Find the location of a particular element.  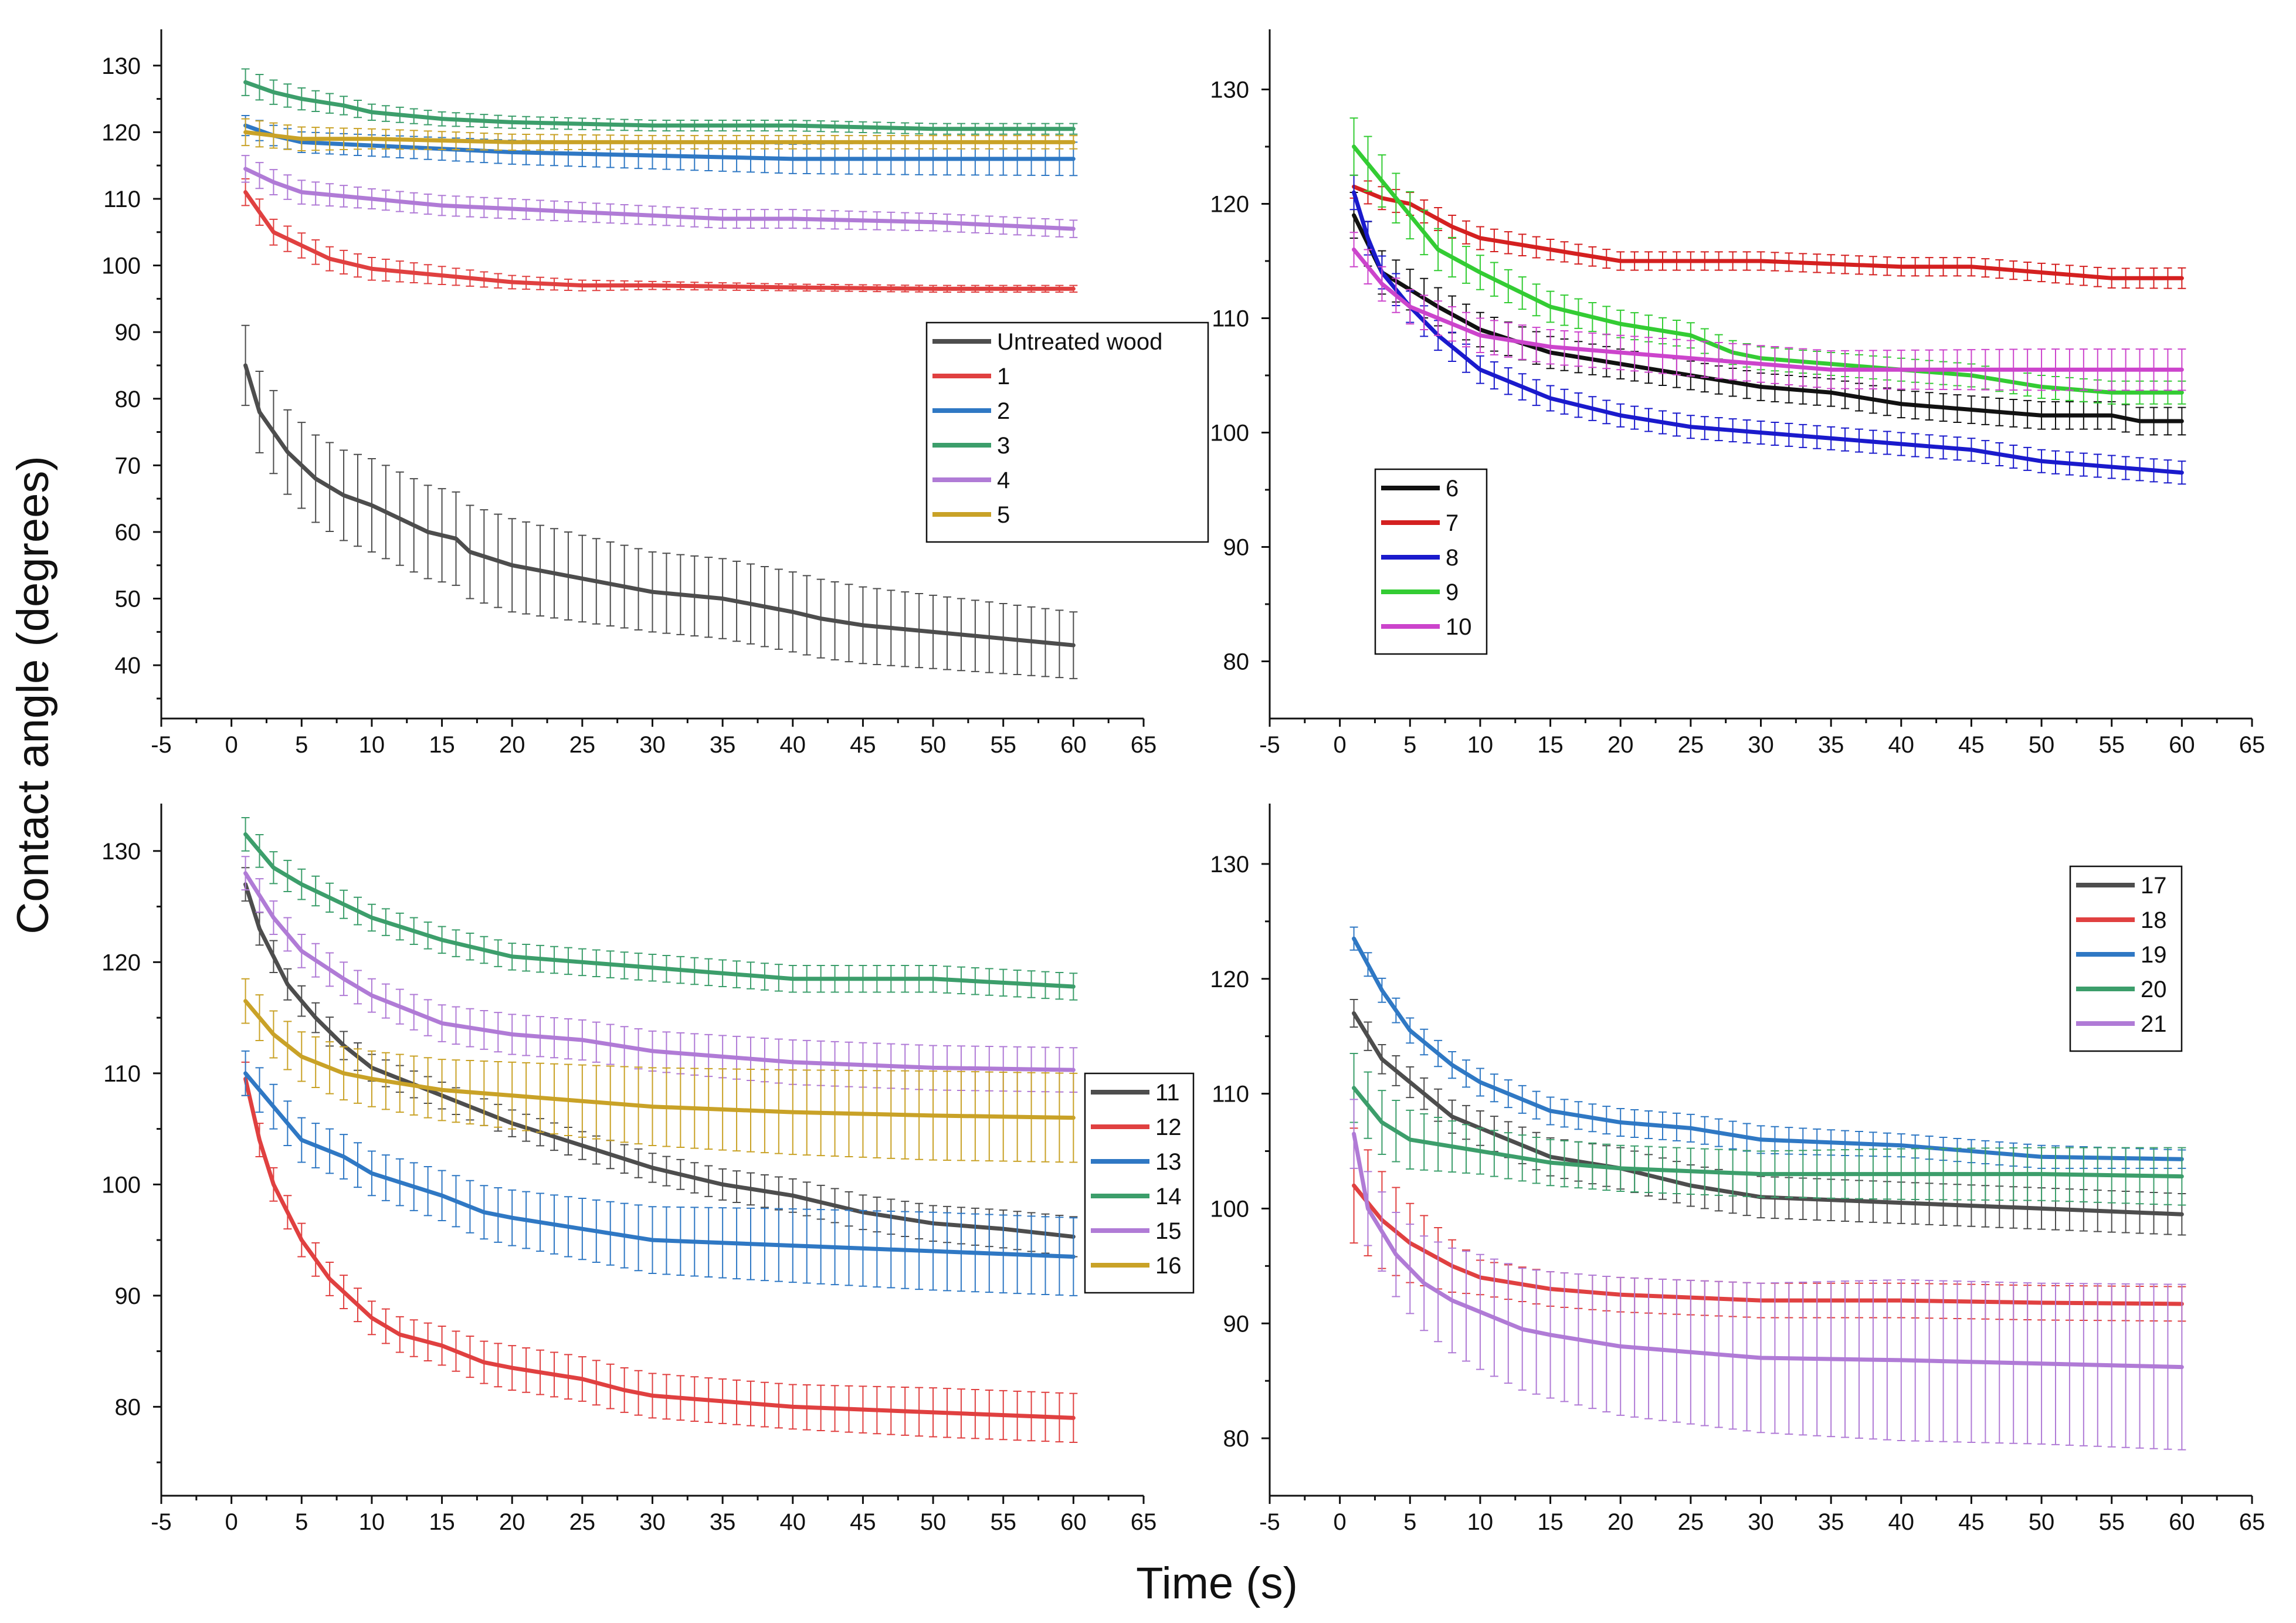

legend-label: 11 is located at coordinates (1167, 1093).